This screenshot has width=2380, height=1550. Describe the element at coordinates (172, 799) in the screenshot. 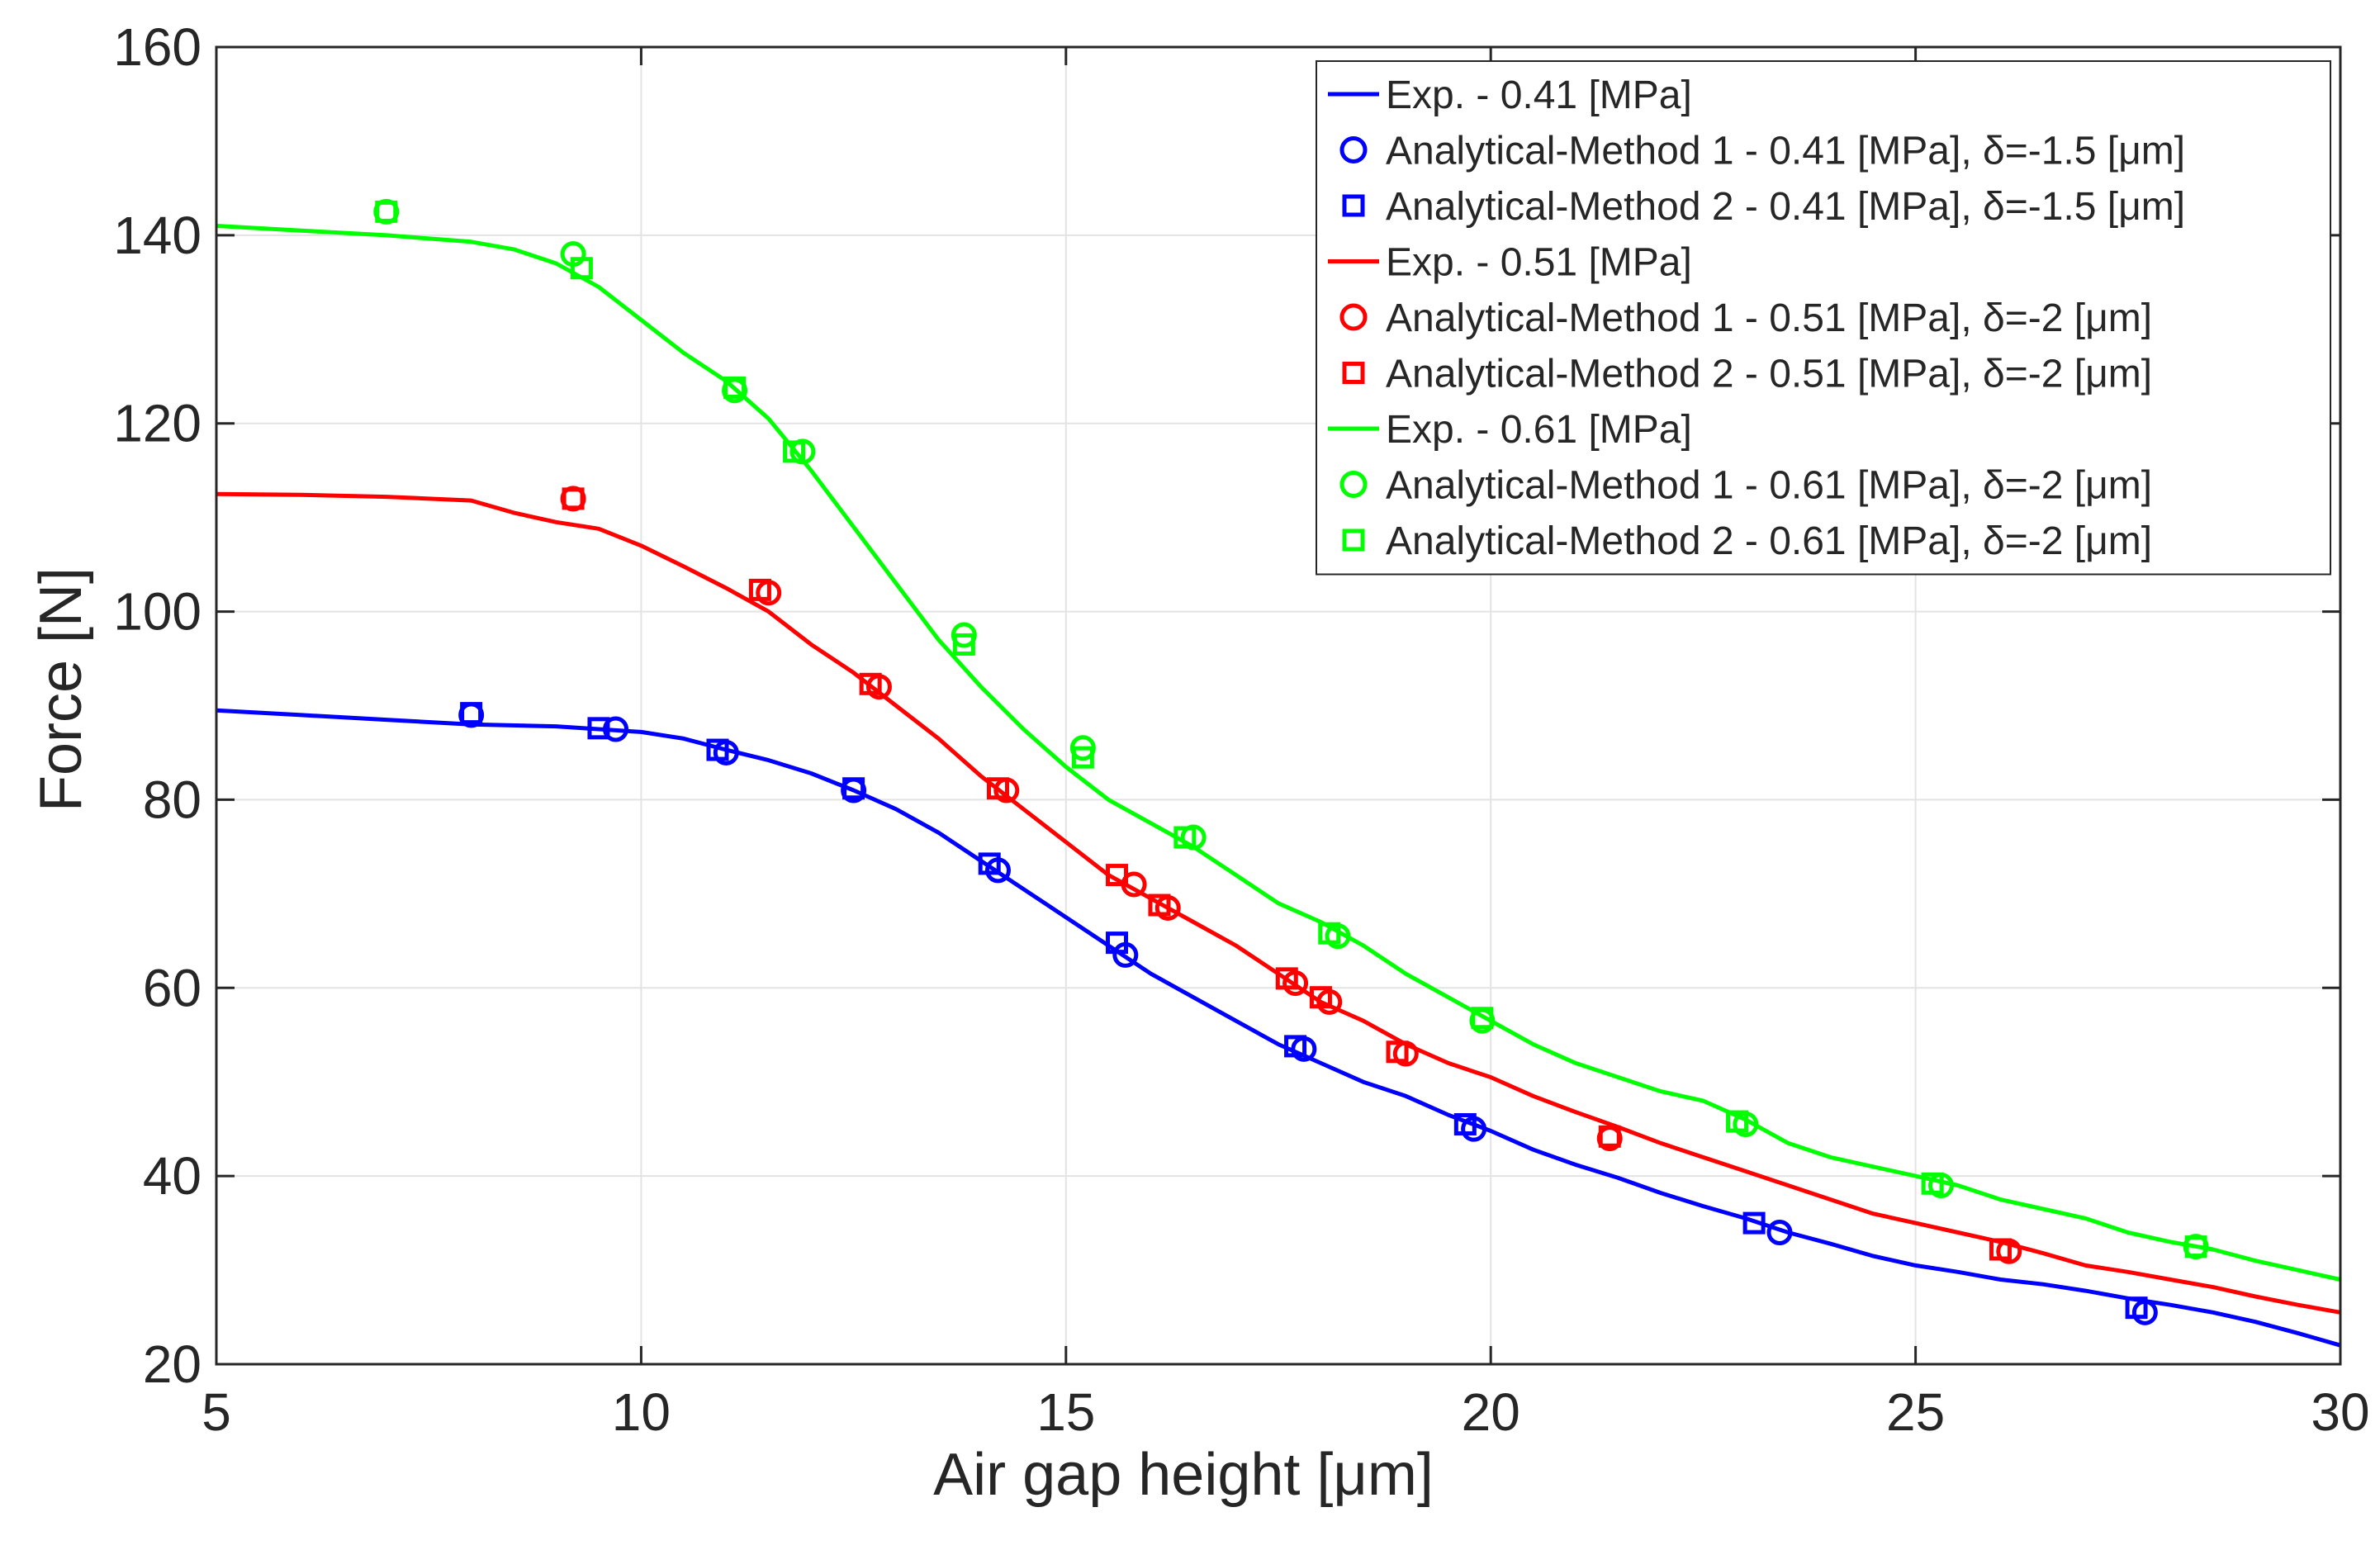

I see `y-tick-label: 80` at that location.